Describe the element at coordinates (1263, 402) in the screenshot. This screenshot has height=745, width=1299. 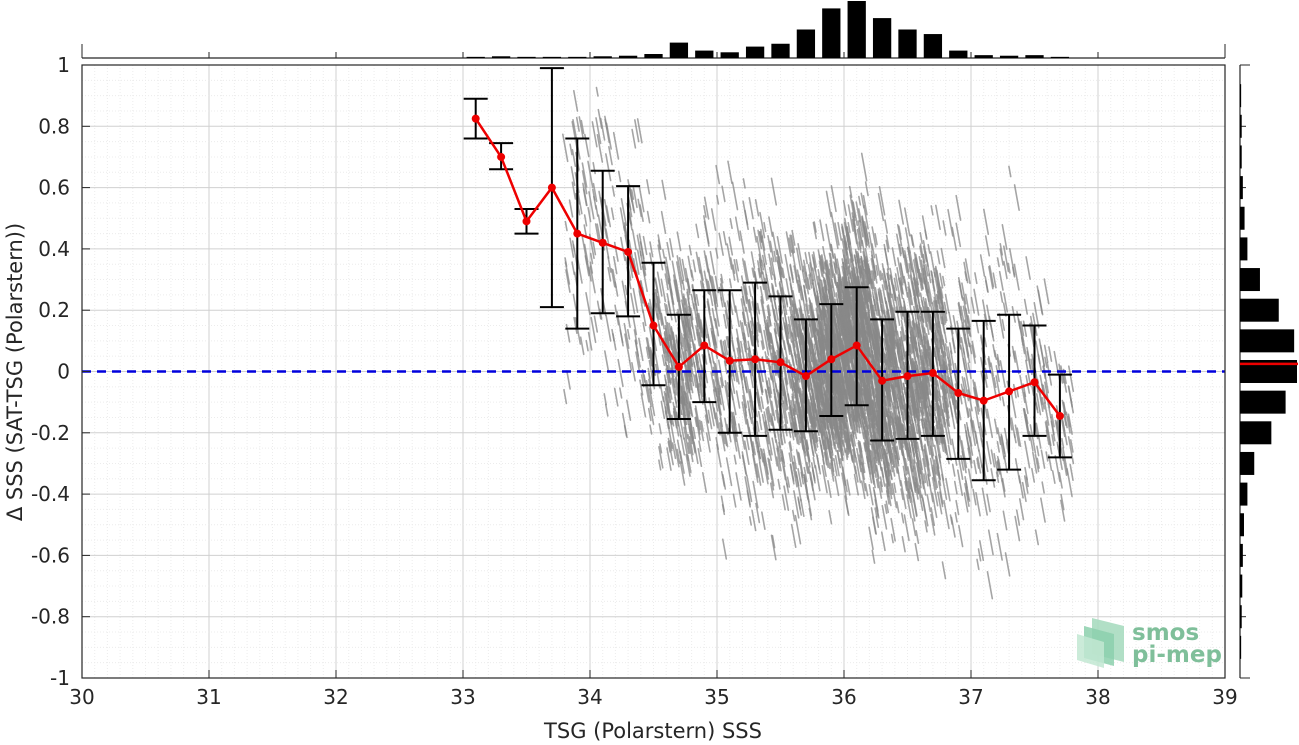
I see `right-histogram-bar` at that location.